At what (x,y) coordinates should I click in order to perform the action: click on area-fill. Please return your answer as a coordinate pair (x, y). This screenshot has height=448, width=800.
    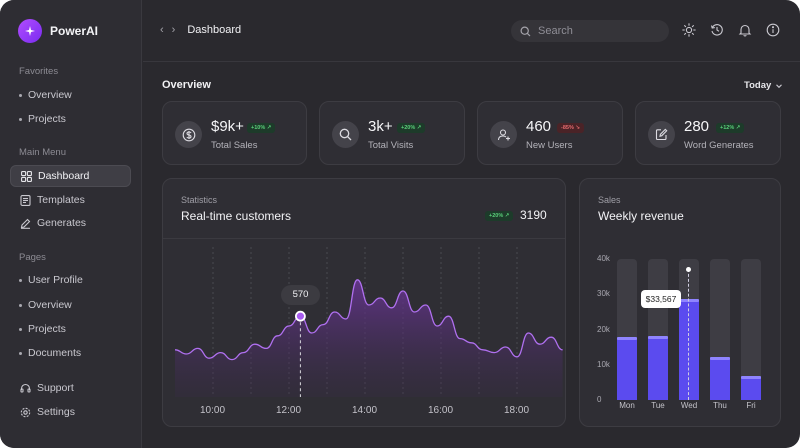
    Looking at the image, I should click on (369, 338).